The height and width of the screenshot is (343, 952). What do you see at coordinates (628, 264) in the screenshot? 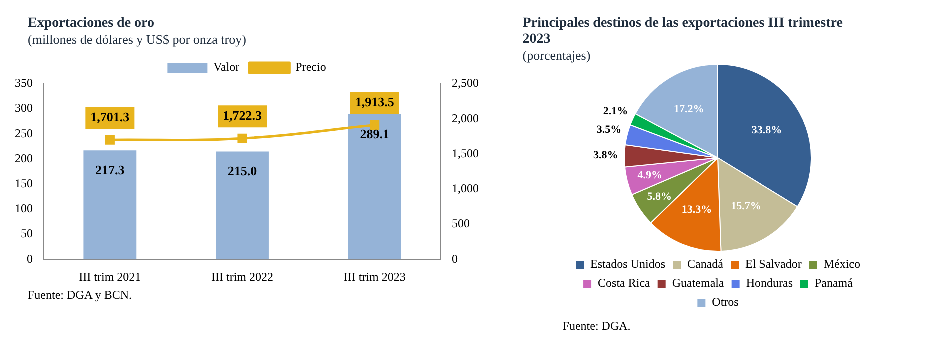
I see `legend-label: Estados Unidos` at bounding box center [628, 264].